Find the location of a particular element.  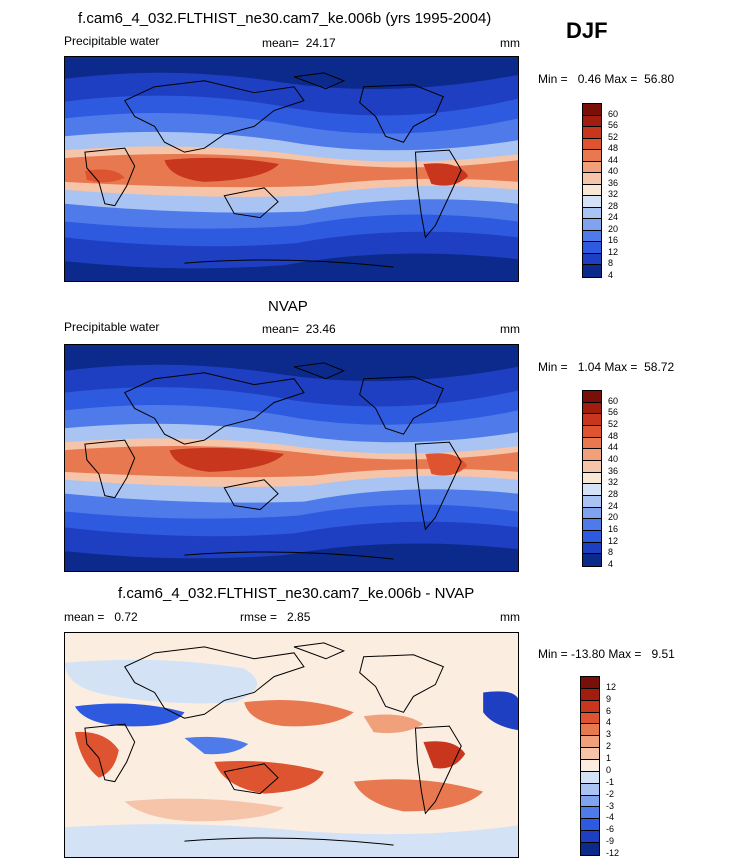

panel3-mean: mean = 0.72 is located at coordinates (101, 617).